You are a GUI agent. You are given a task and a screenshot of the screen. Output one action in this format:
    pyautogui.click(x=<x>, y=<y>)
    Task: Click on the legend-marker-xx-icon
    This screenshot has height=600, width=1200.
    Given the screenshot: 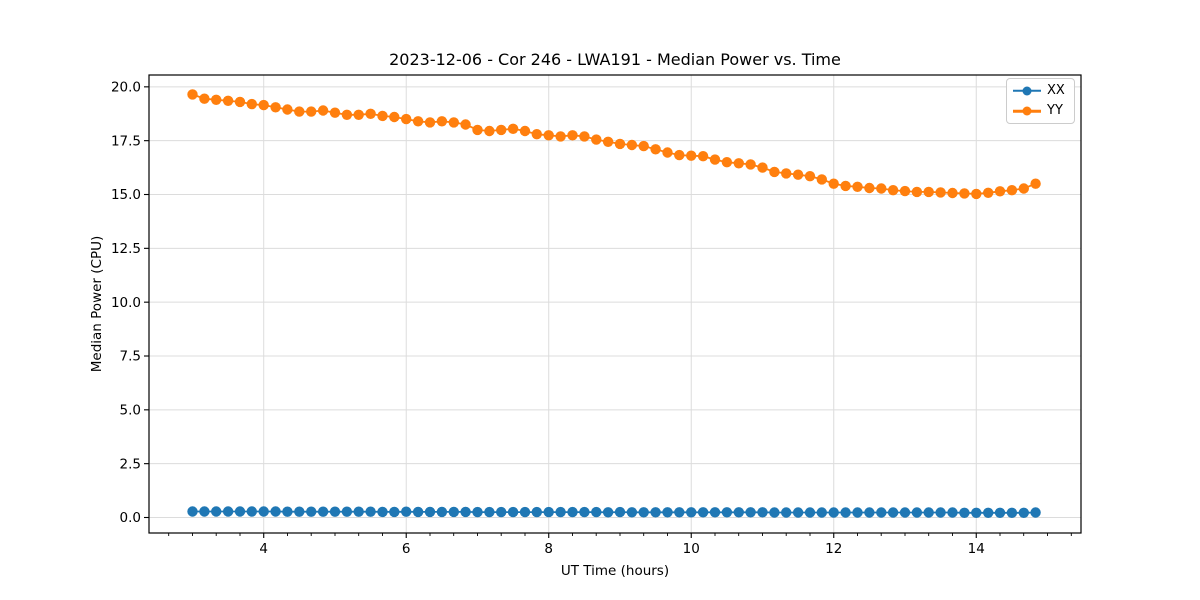 What is the action you would take?
    pyautogui.click(x=1027, y=91)
    